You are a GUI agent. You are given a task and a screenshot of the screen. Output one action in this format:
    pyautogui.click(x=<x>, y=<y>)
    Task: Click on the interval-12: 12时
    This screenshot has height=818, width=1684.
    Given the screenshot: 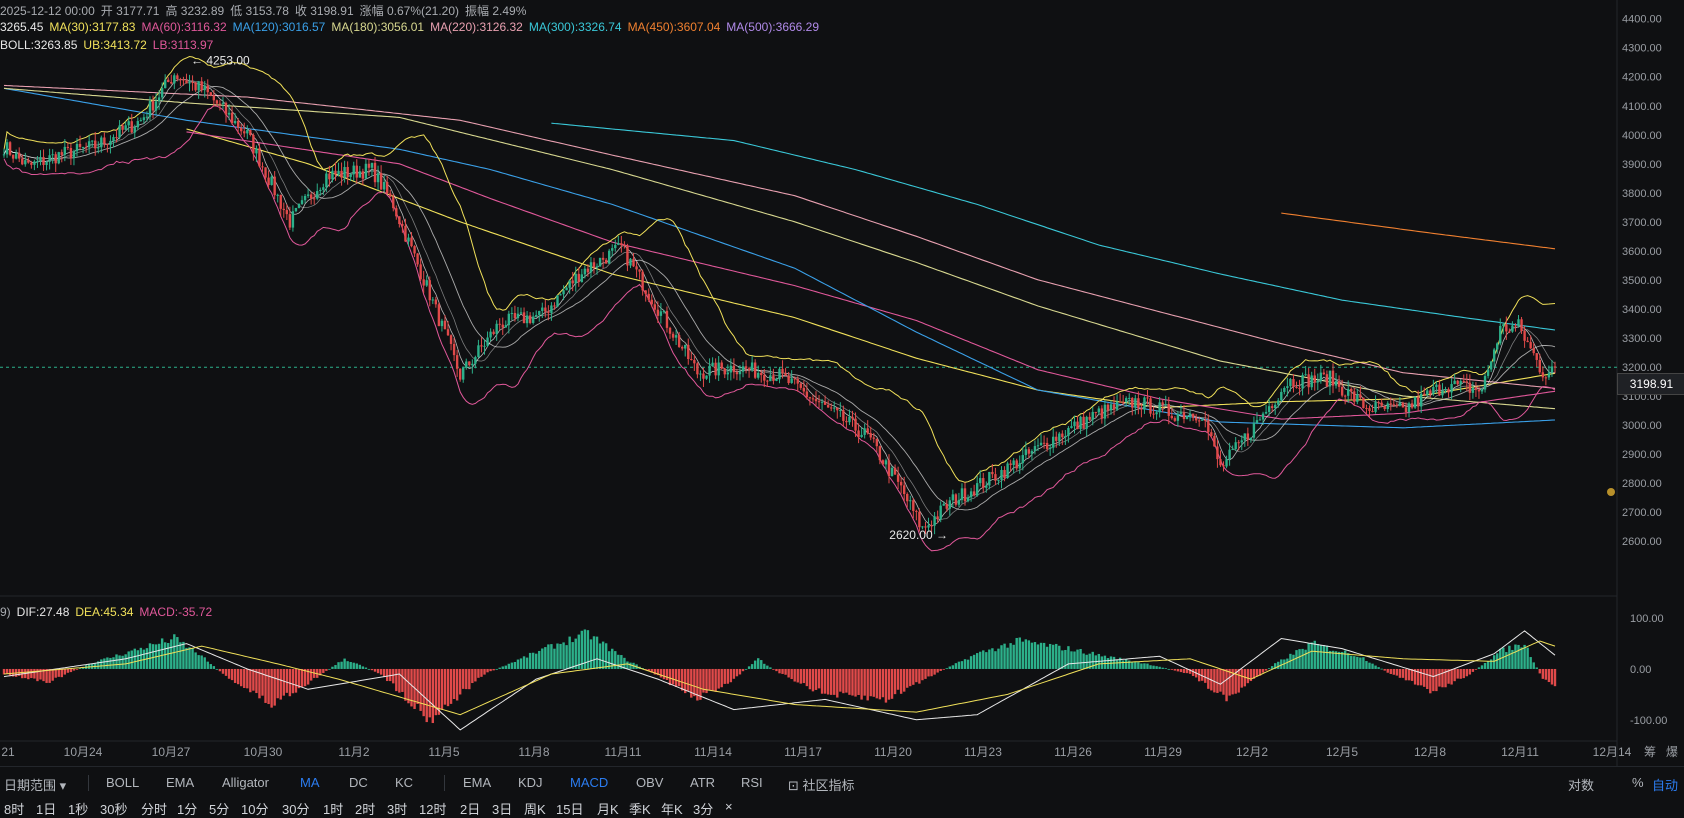 What is the action you would take?
    pyautogui.click(x=433, y=809)
    